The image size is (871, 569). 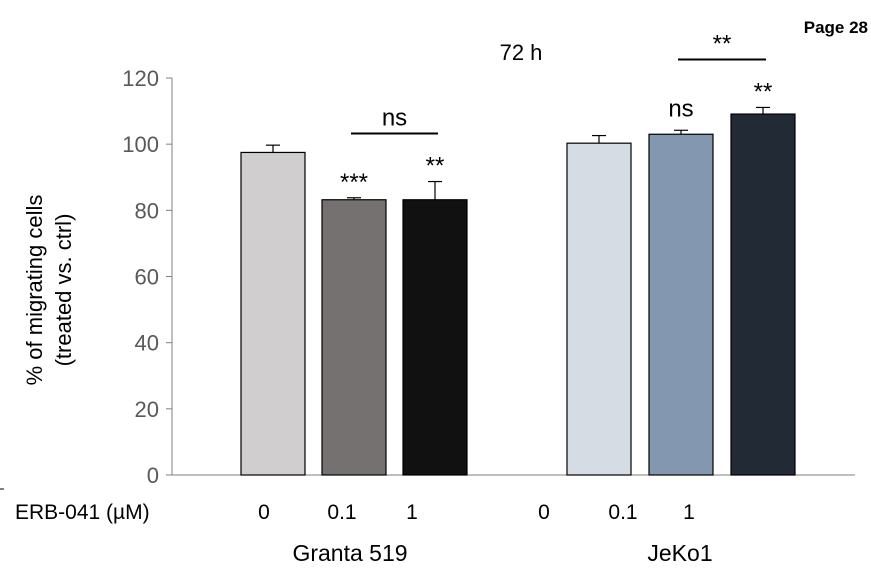 What do you see at coordinates (147, 343) in the screenshot?
I see `y-tick-label: 40` at bounding box center [147, 343].